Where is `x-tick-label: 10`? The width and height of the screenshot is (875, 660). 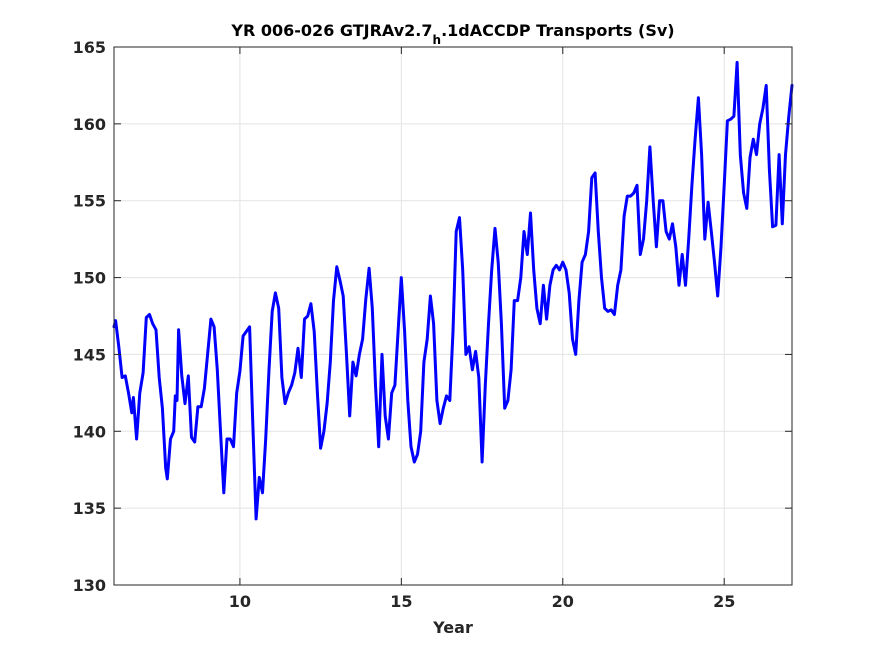
x-tick-label: 10 is located at coordinates (240, 601).